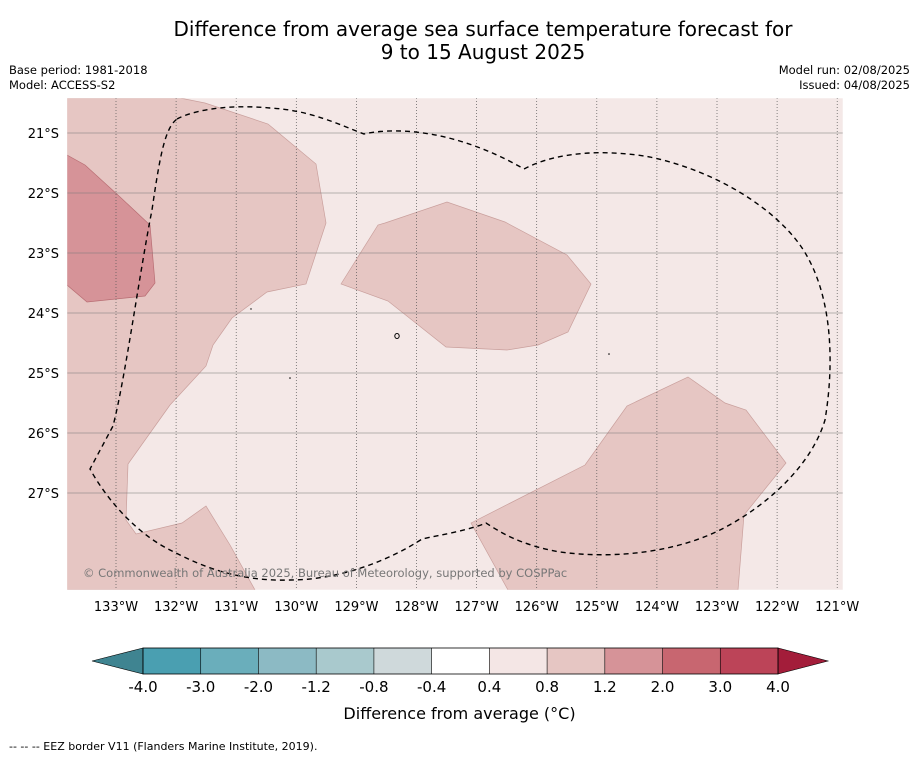  I want to click on longitude-label: 123°W, so click(717, 607).